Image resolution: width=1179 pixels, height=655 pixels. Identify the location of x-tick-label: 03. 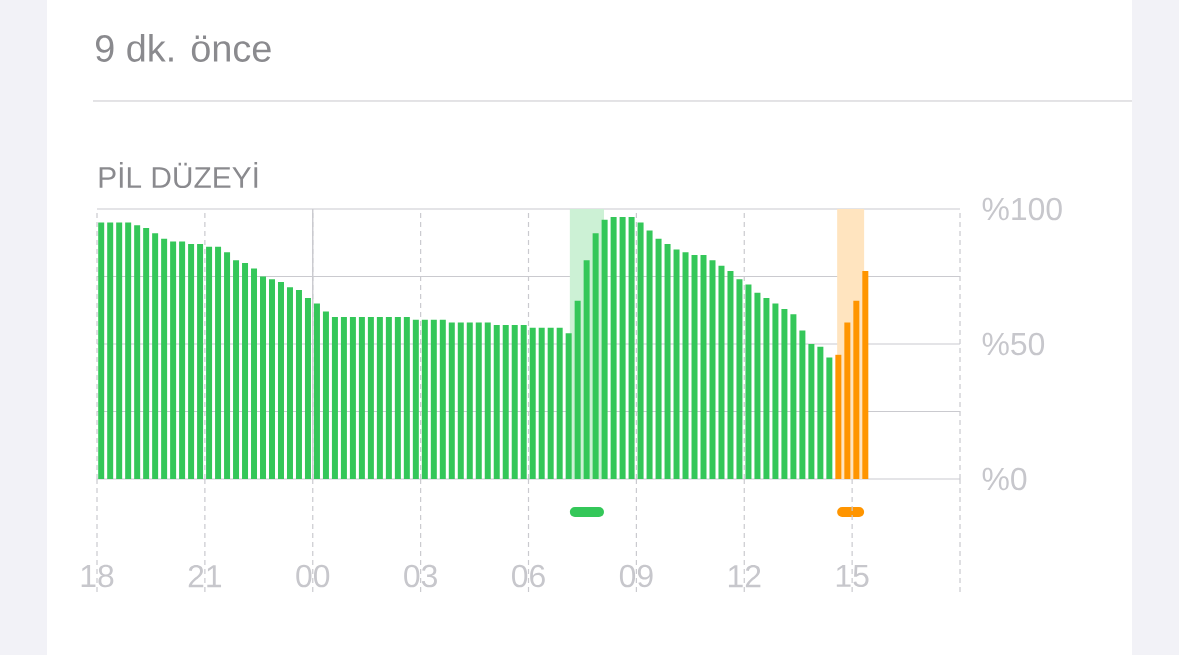
(420, 576).